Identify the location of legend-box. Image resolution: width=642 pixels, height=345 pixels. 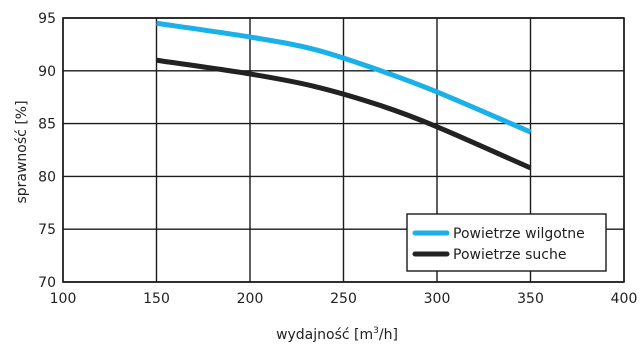
(506, 242).